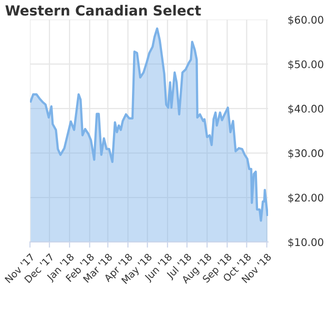 This screenshot has height=327, width=333. I want to click on y-tick-label: $20.00, so click(306, 198).